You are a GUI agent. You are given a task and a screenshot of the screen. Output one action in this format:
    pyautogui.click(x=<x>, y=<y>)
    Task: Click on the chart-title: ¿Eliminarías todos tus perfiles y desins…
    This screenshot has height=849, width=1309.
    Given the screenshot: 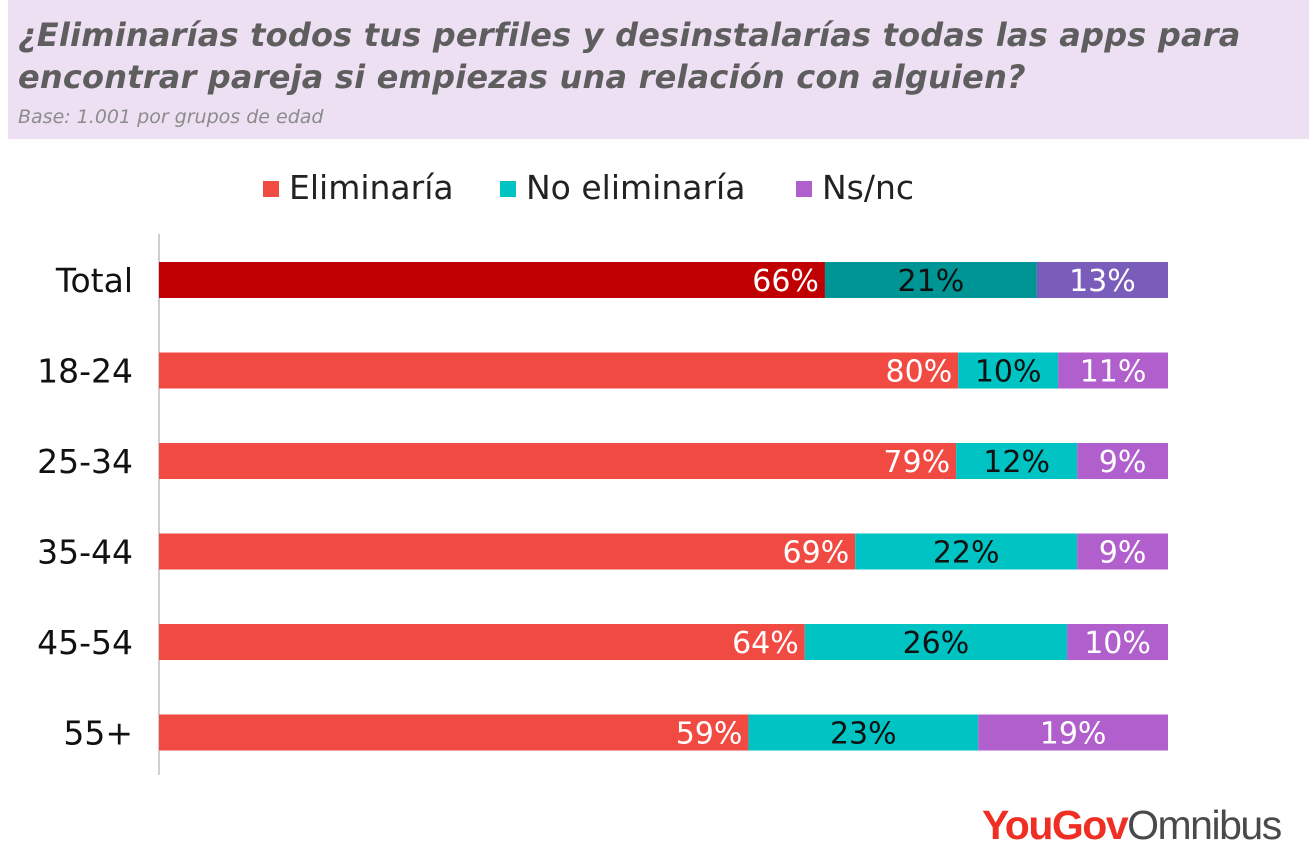 What is the action you would take?
    pyautogui.click(x=629, y=56)
    